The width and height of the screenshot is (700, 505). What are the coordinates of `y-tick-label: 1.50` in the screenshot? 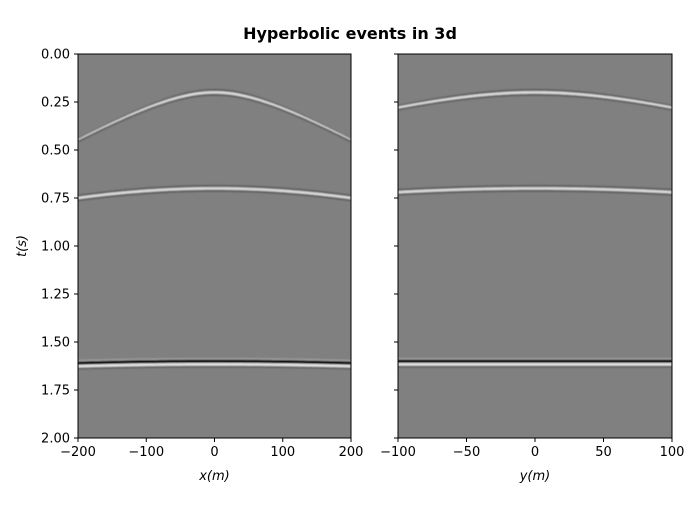 It's located at (55, 343).